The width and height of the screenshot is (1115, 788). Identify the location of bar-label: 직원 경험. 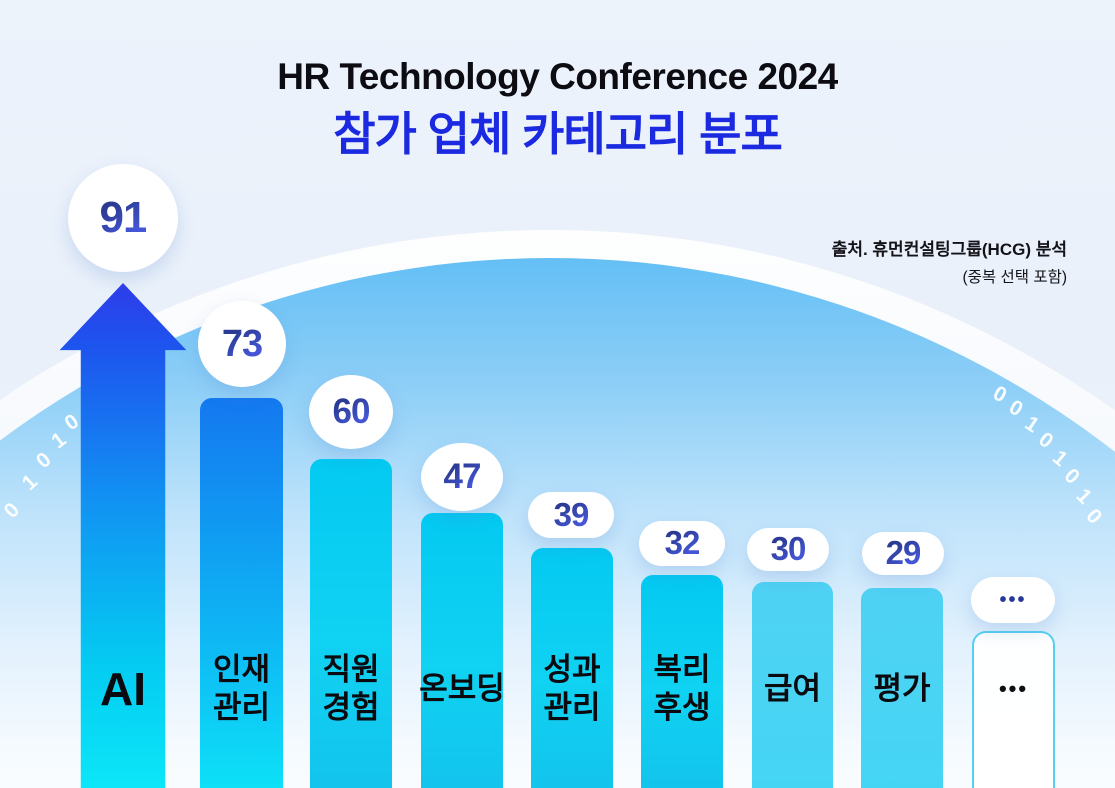
(351, 689).